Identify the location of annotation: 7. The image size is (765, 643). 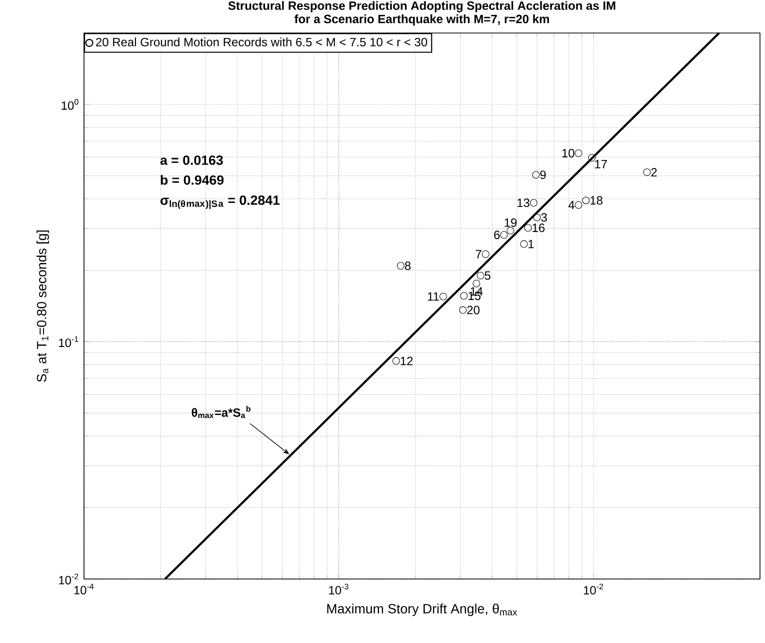
(479, 254).